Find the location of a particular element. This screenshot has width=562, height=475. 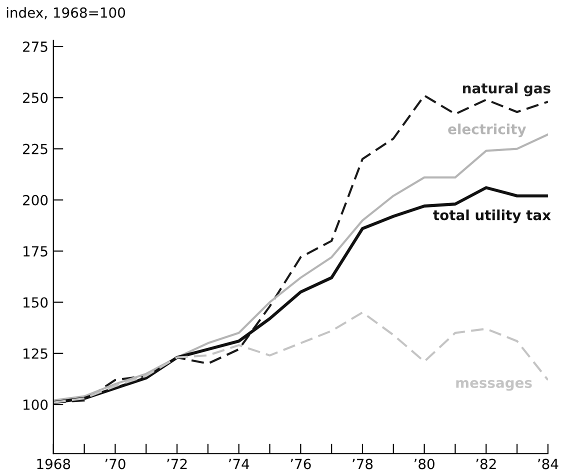

x-tick-label: ’80 is located at coordinates (424, 464).